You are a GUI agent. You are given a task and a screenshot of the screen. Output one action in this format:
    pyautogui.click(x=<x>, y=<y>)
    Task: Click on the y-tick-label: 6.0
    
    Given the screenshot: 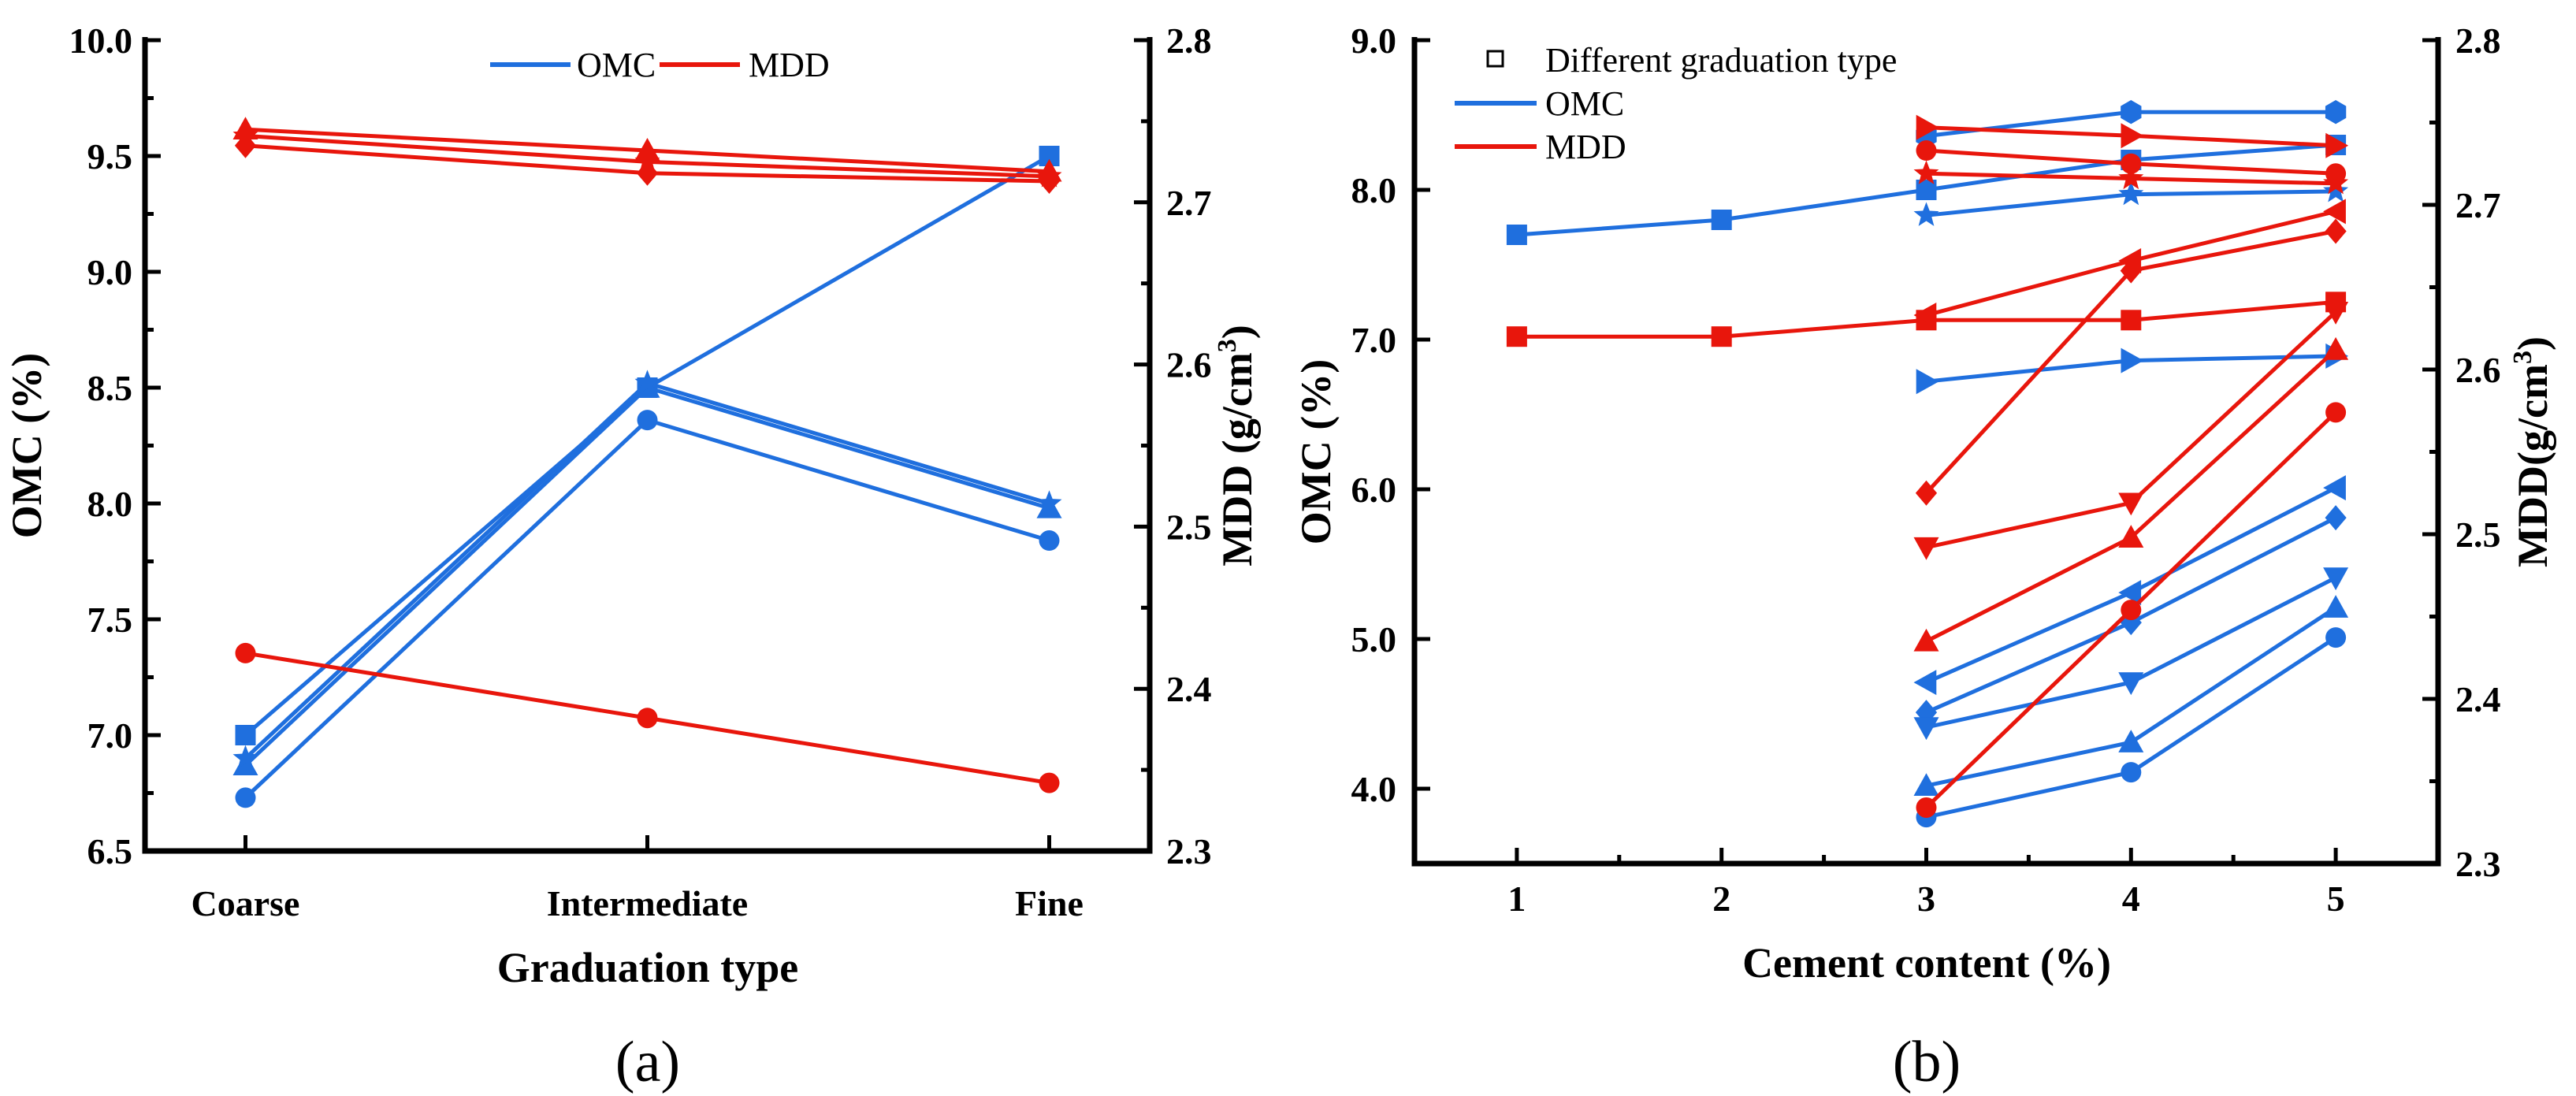 What is the action you would take?
    pyautogui.click(x=1374, y=490)
    